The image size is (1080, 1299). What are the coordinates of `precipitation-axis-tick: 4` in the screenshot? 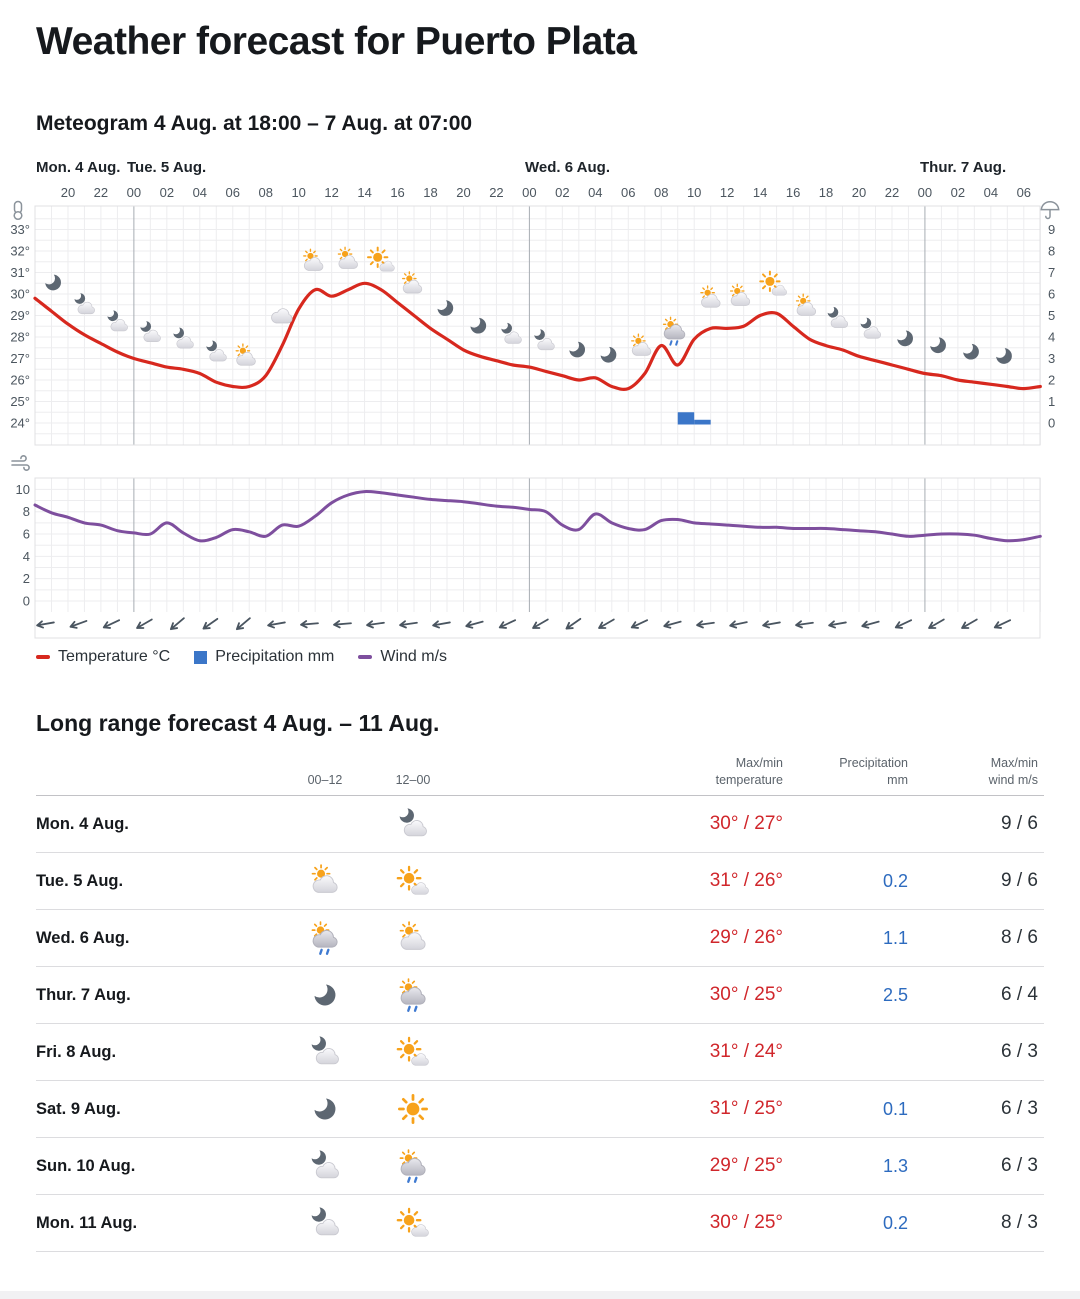 It's located at (1051, 337).